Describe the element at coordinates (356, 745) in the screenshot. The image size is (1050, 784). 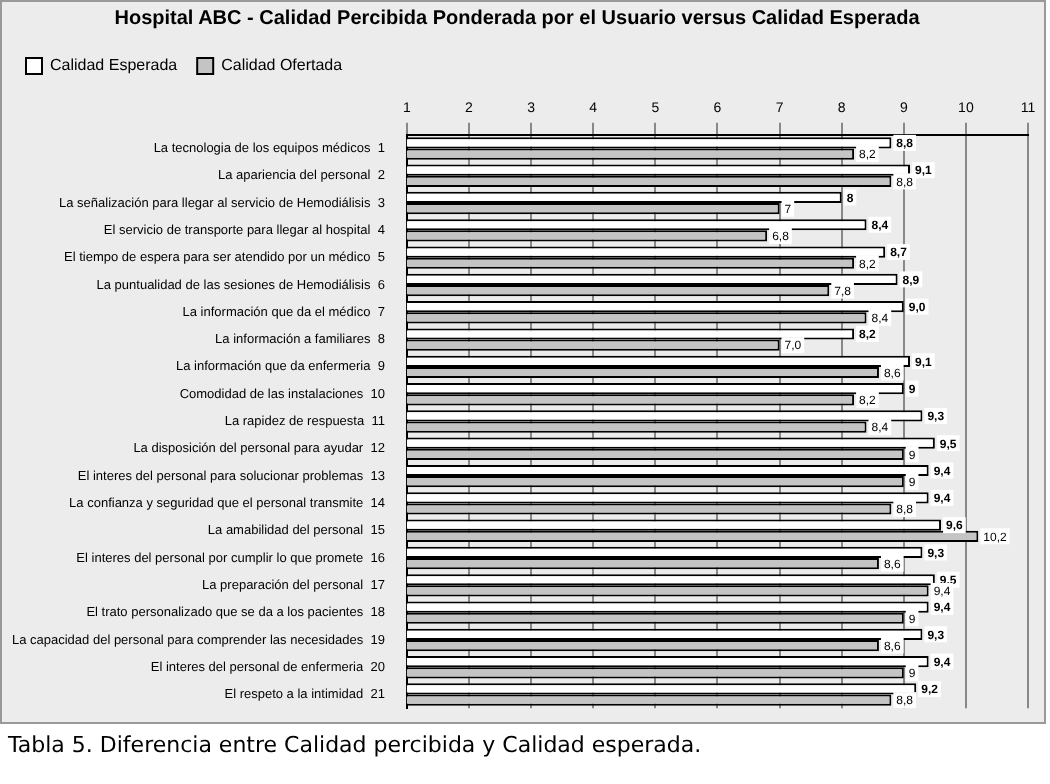
I see `text: Tabla 5. Diferencia entre Calidad percibida y Calidad esperada.` at that location.